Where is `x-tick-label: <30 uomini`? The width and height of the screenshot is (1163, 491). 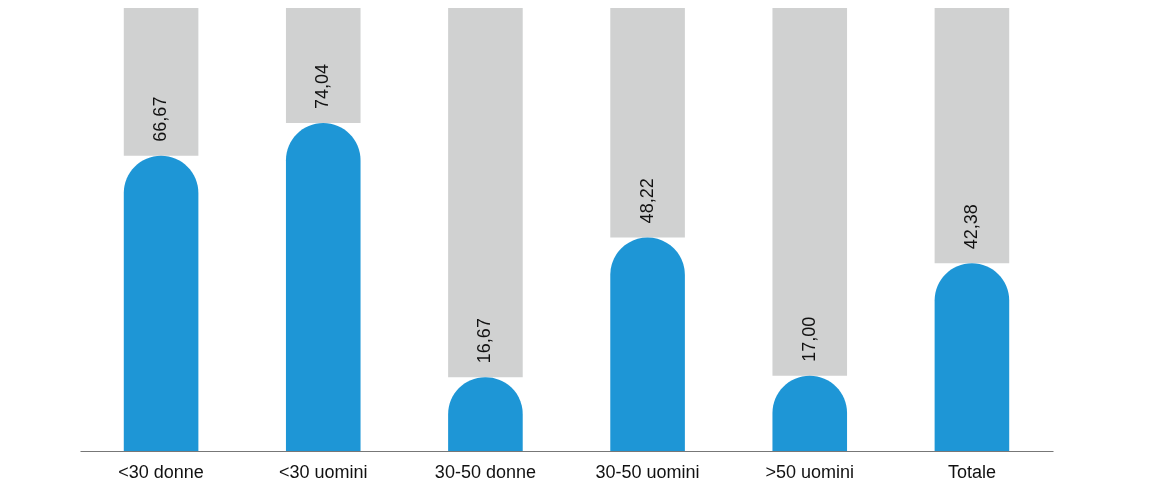 x-tick-label: <30 uomini is located at coordinates (323, 471).